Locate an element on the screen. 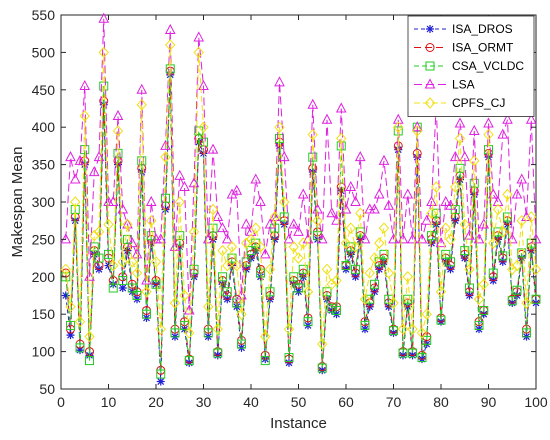 The image size is (550, 440). x-tick-label: 10 is located at coordinates (109, 402).